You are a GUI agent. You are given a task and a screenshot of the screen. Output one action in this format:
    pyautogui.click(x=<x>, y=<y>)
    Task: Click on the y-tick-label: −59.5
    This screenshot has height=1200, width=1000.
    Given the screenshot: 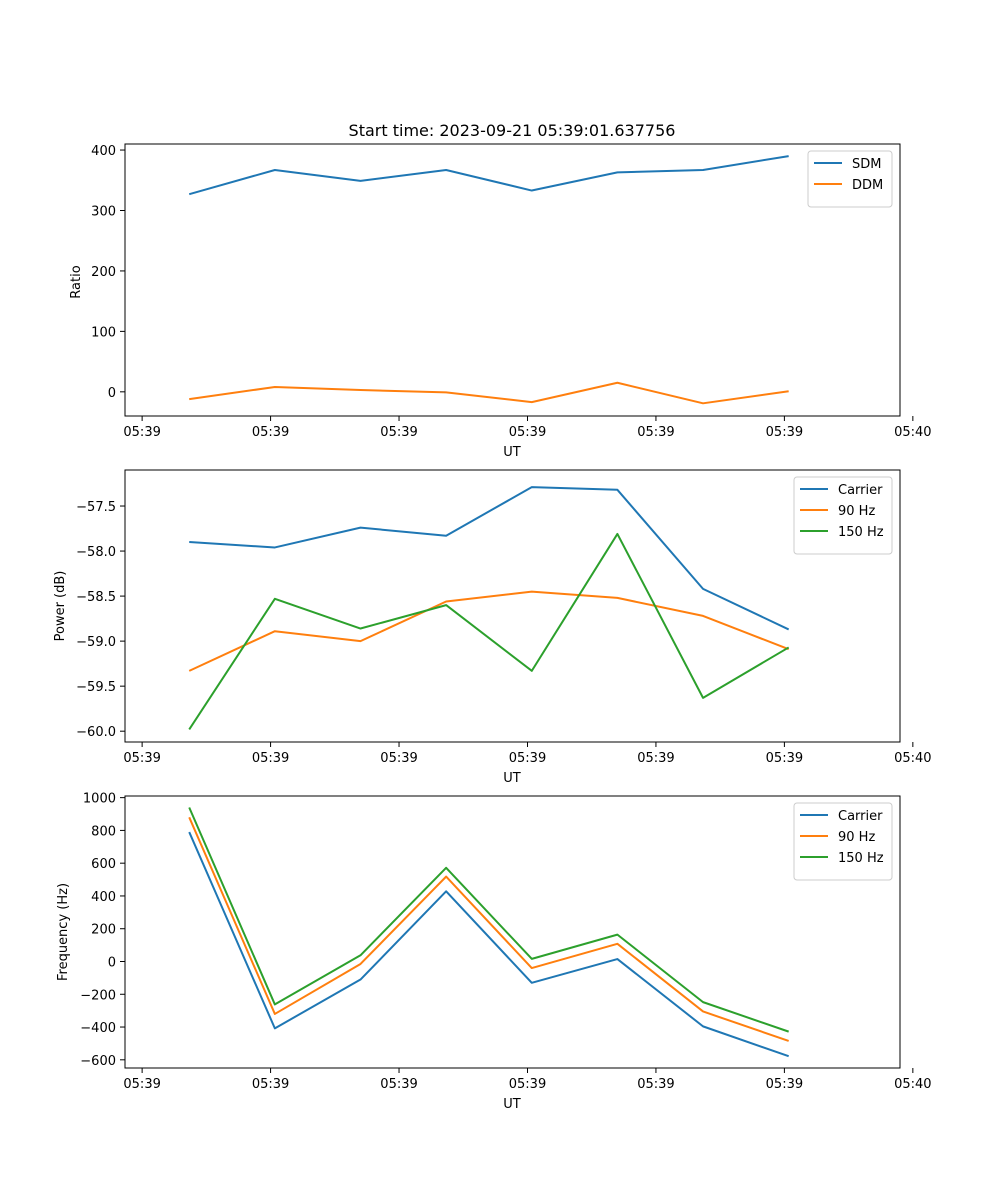 What is the action you would take?
    pyautogui.click(x=96, y=687)
    